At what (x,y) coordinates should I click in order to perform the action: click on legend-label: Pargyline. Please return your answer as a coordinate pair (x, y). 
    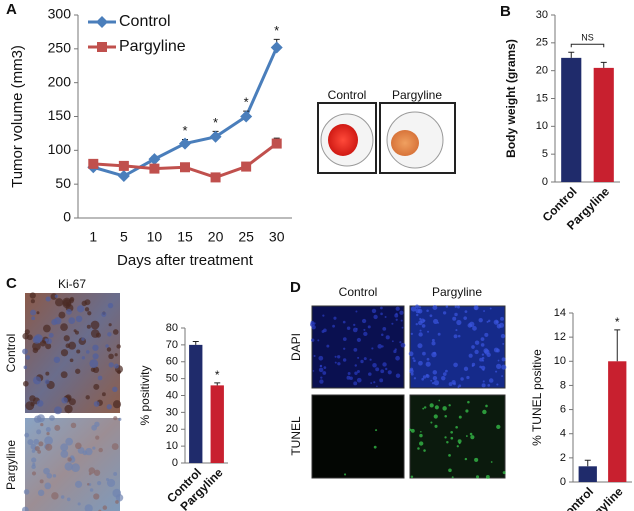
    Looking at the image, I should click on (152, 46).